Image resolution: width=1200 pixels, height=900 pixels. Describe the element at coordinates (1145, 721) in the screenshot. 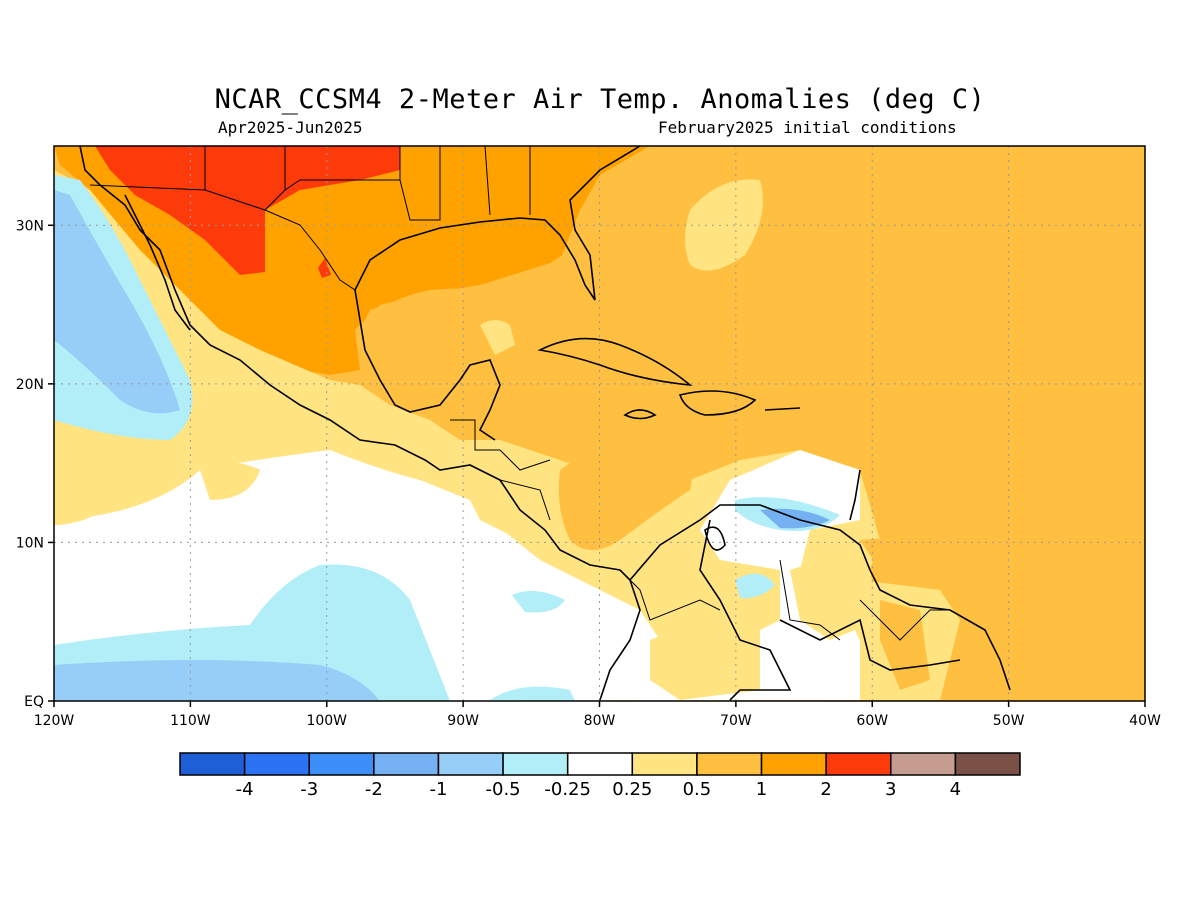

I see `x-tick-label: 40W` at that location.